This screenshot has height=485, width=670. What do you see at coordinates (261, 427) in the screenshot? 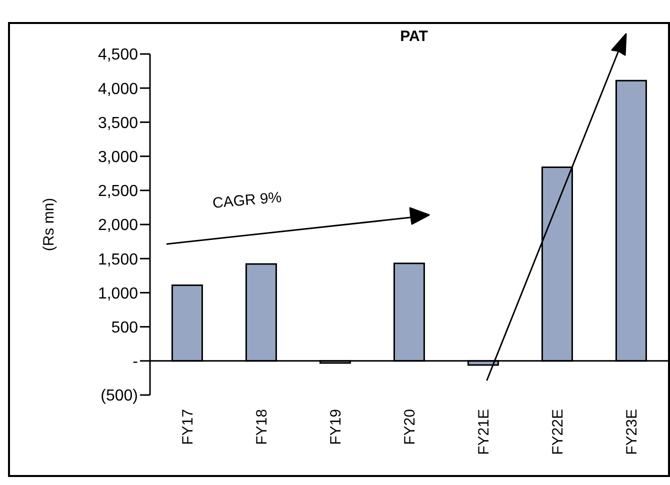
I see `x-tick-label: FY18` at bounding box center [261, 427].